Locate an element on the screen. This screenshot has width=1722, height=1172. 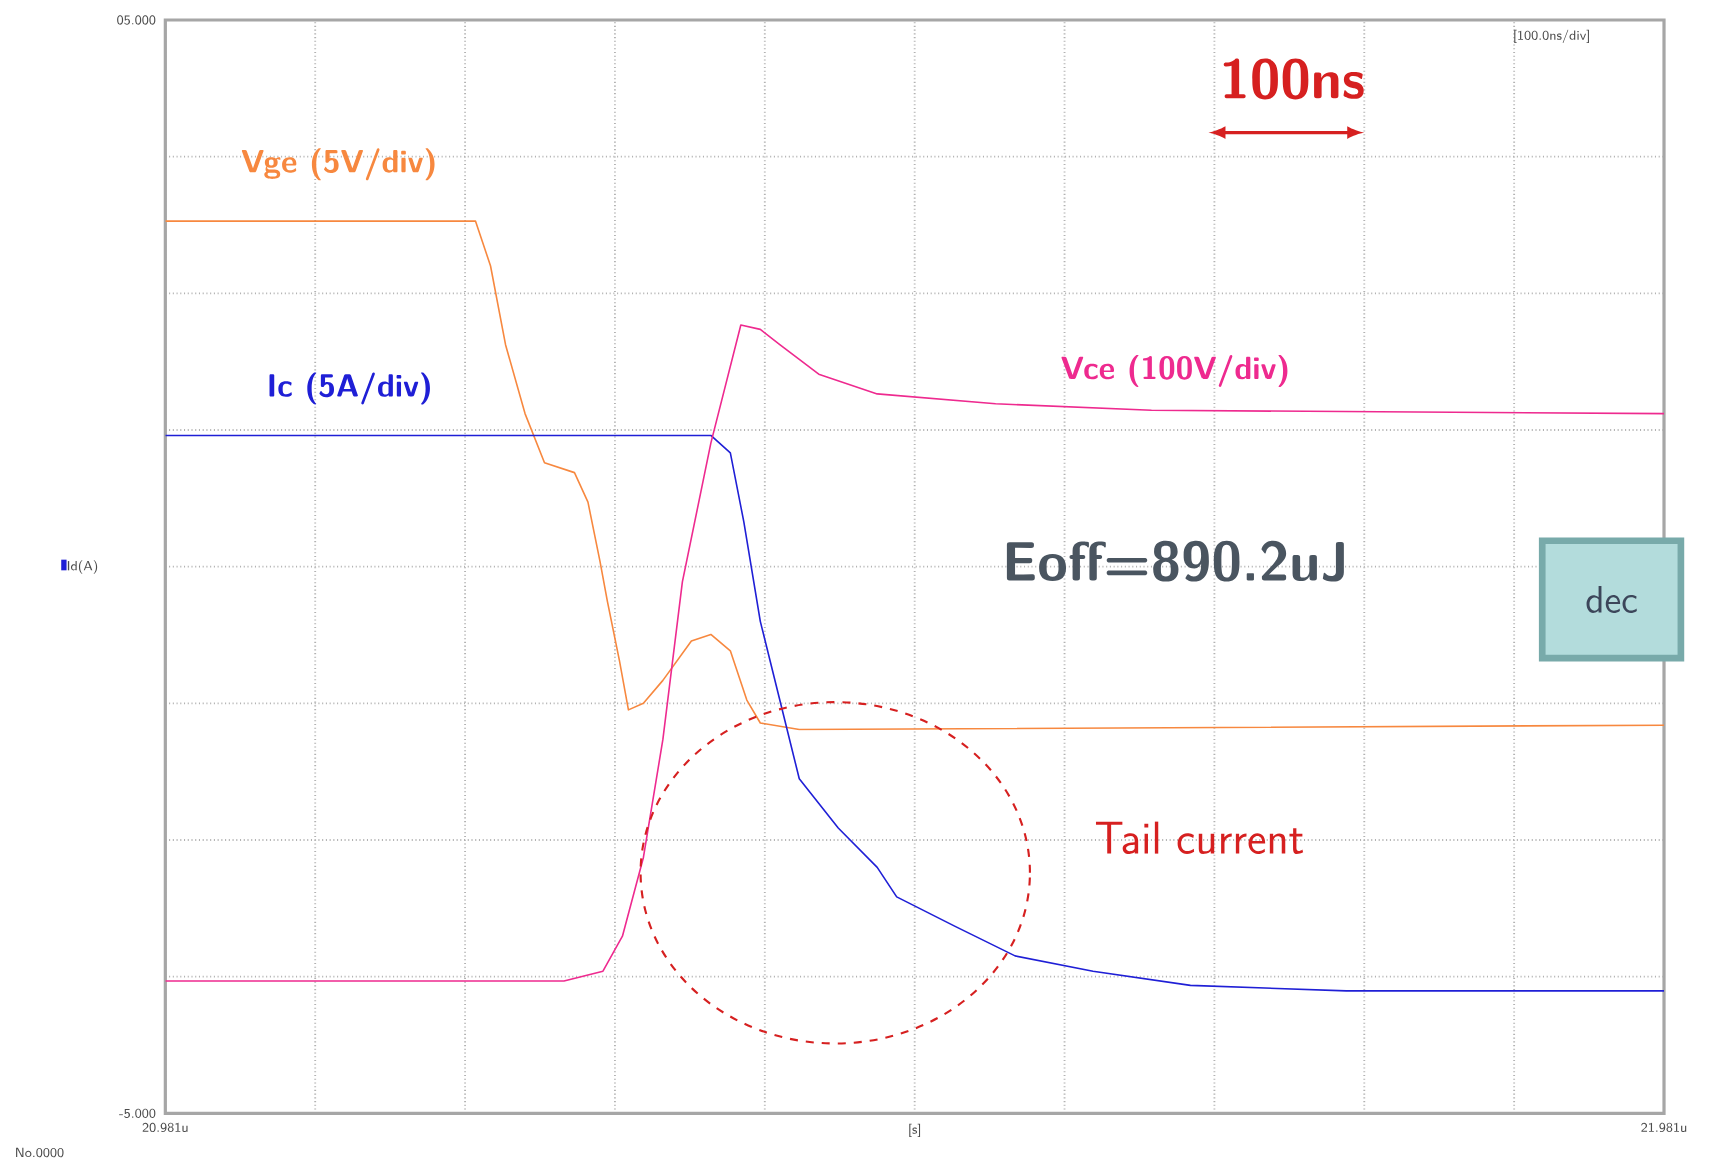
series-label: Ic (5A/div) is located at coordinates (349, 388).